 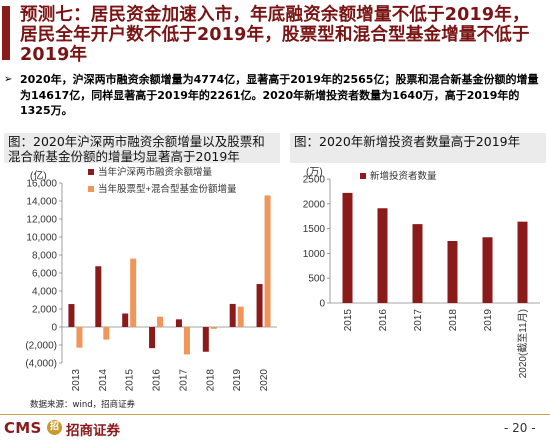 I want to click on cms-logo: CMS, so click(x=23, y=428).